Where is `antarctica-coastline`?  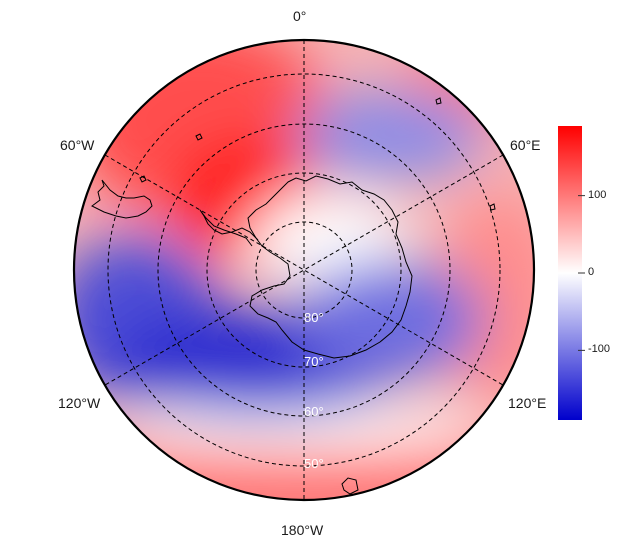 antarctica-coastline is located at coordinates (330, 267).